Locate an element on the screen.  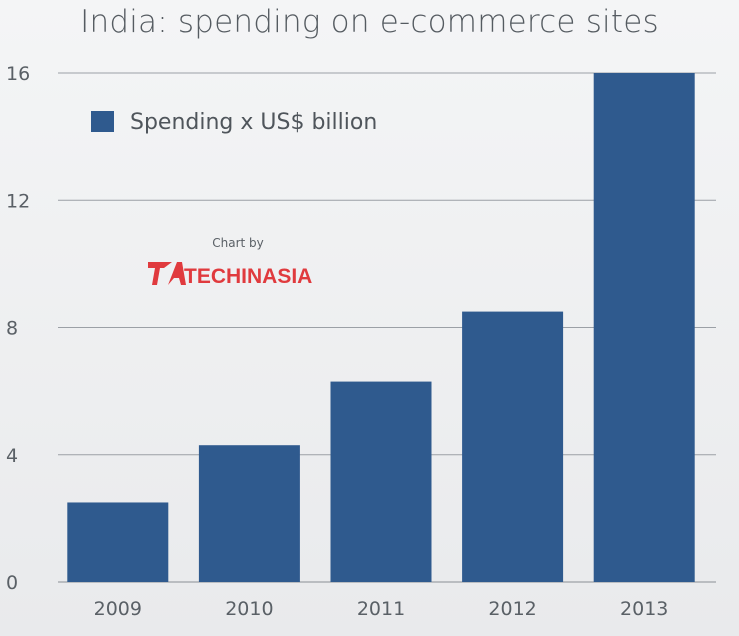
credit-label: Chart by is located at coordinates (238, 243).